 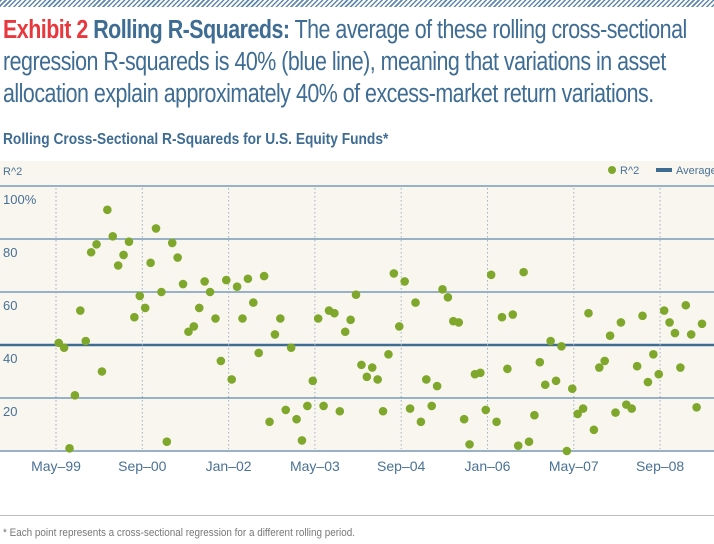 What do you see at coordinates (10, 411) in the screenshot?
I see `y-tick-label: 20` at bounding box center [10, 411].